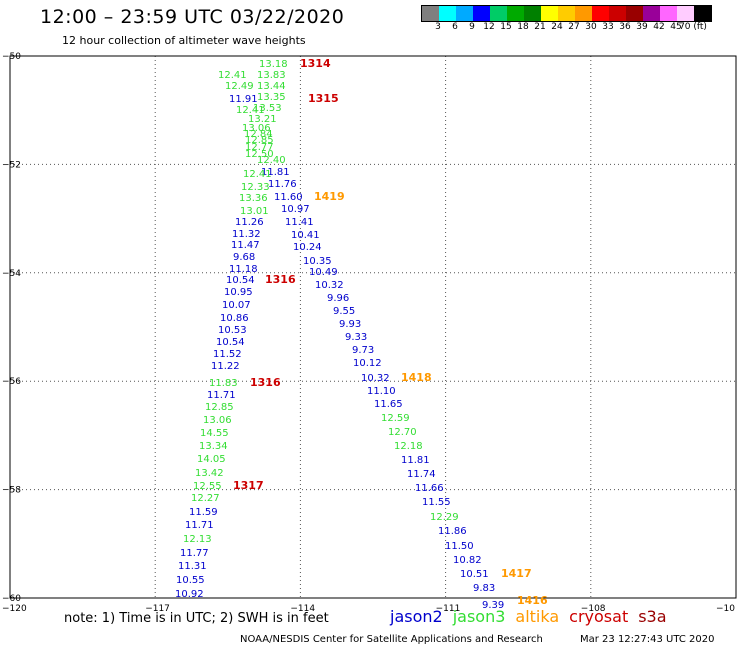  Describe the element at coordinates (323, 98) in the screenshot. I see `pass-time-label: 1315` at that location.